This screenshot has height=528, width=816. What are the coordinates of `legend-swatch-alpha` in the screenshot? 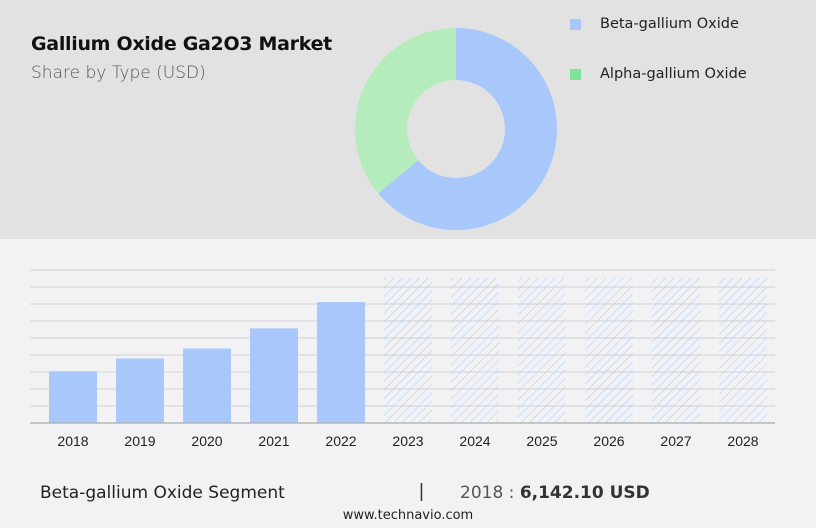 It's located at (575, 74).